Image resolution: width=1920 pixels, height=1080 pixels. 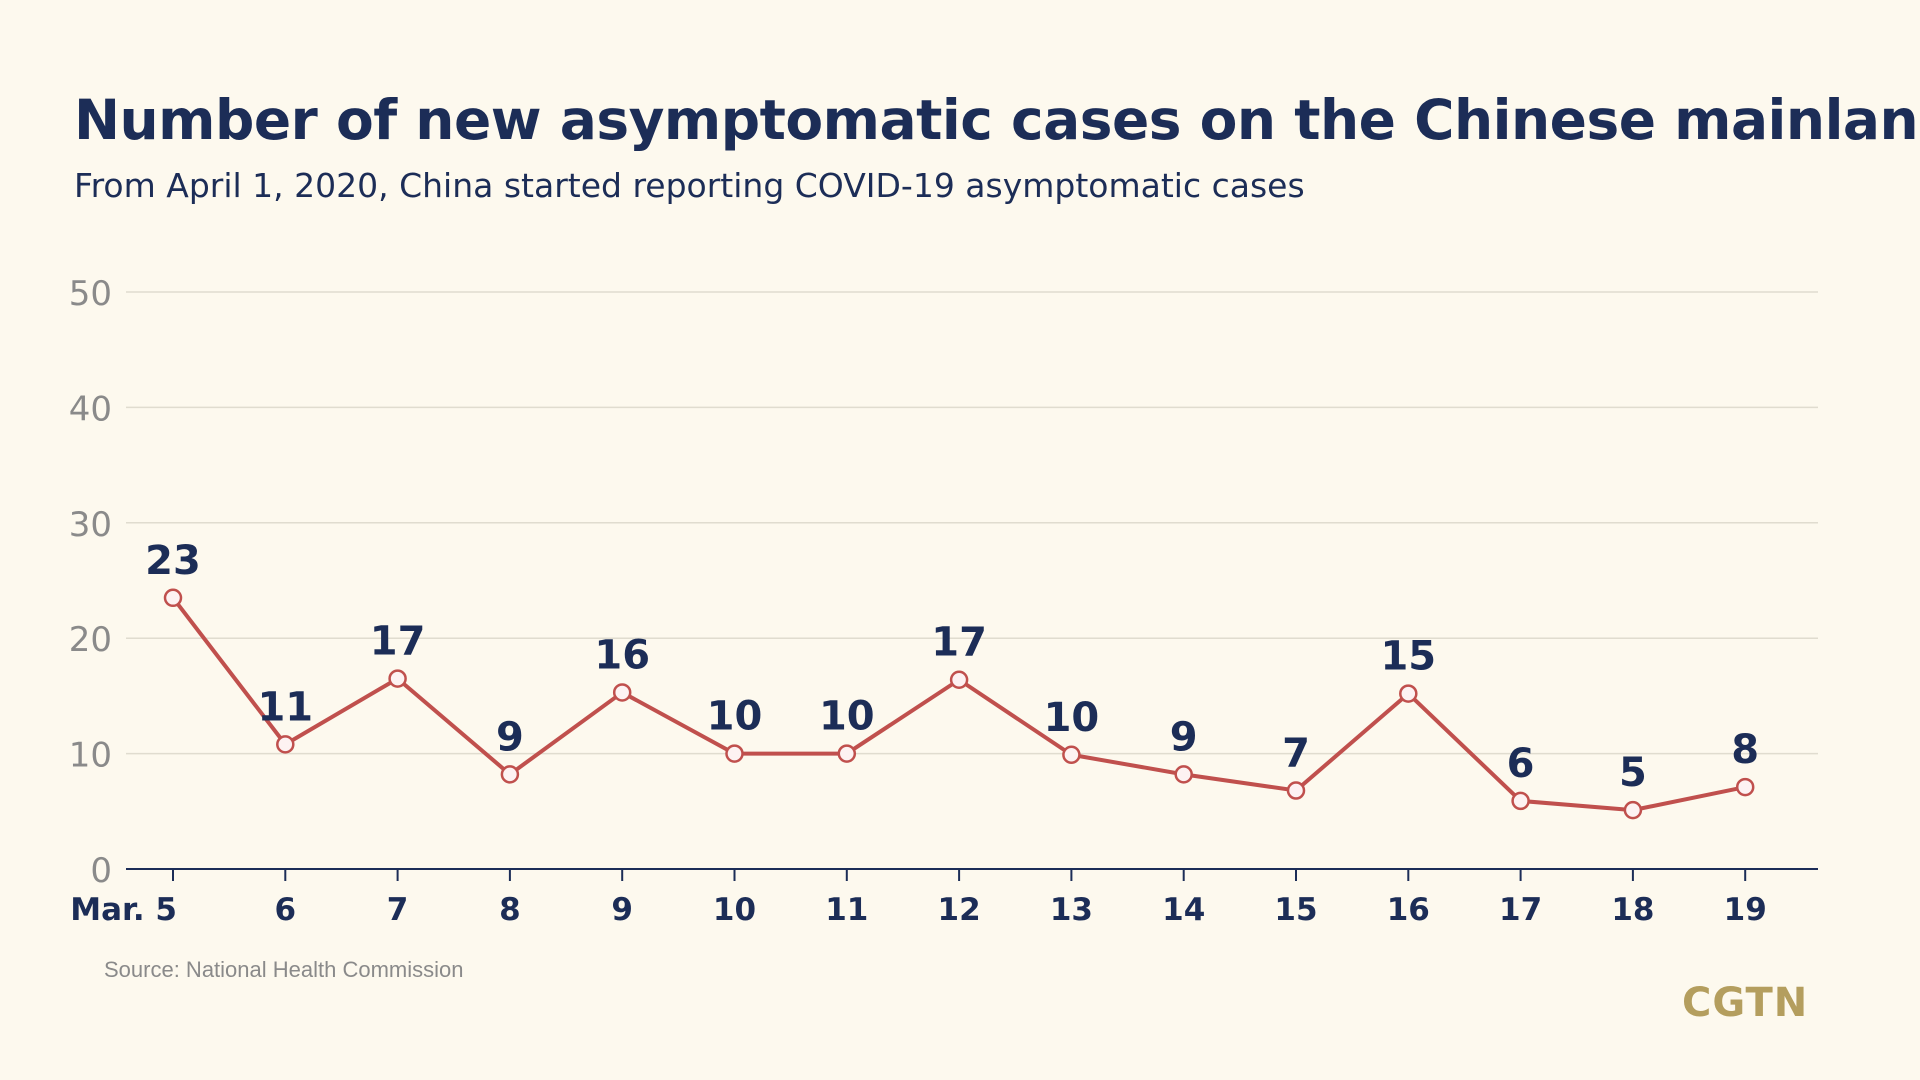 What do you see at coordinates (1633, 773) in the screenshot?
I see `data-label: 5` at bounding box center [1633, 773].